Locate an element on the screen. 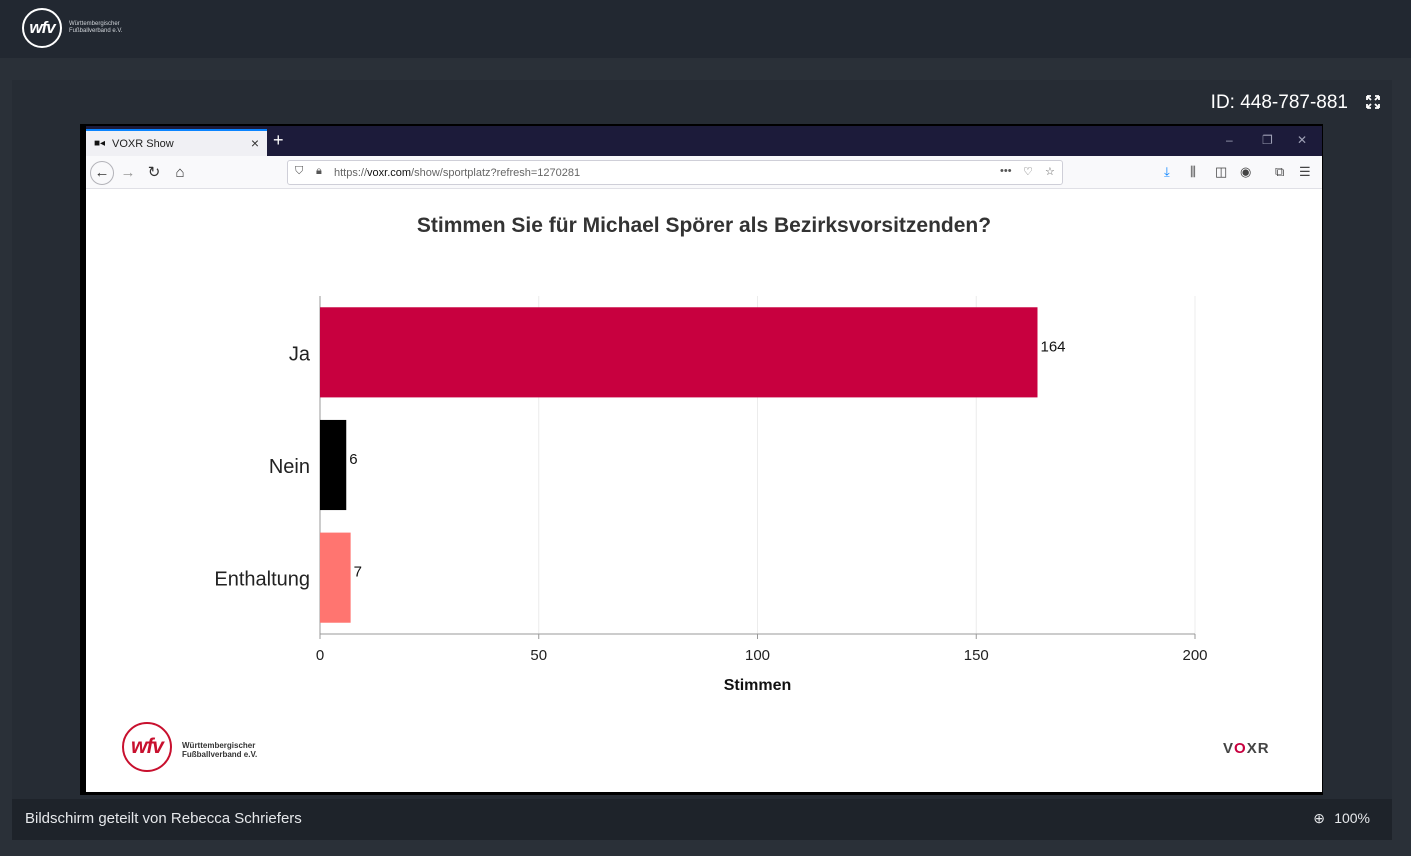 The image size is (1411, 856). more-icon: ••• is located at coordinates (1006, 171).